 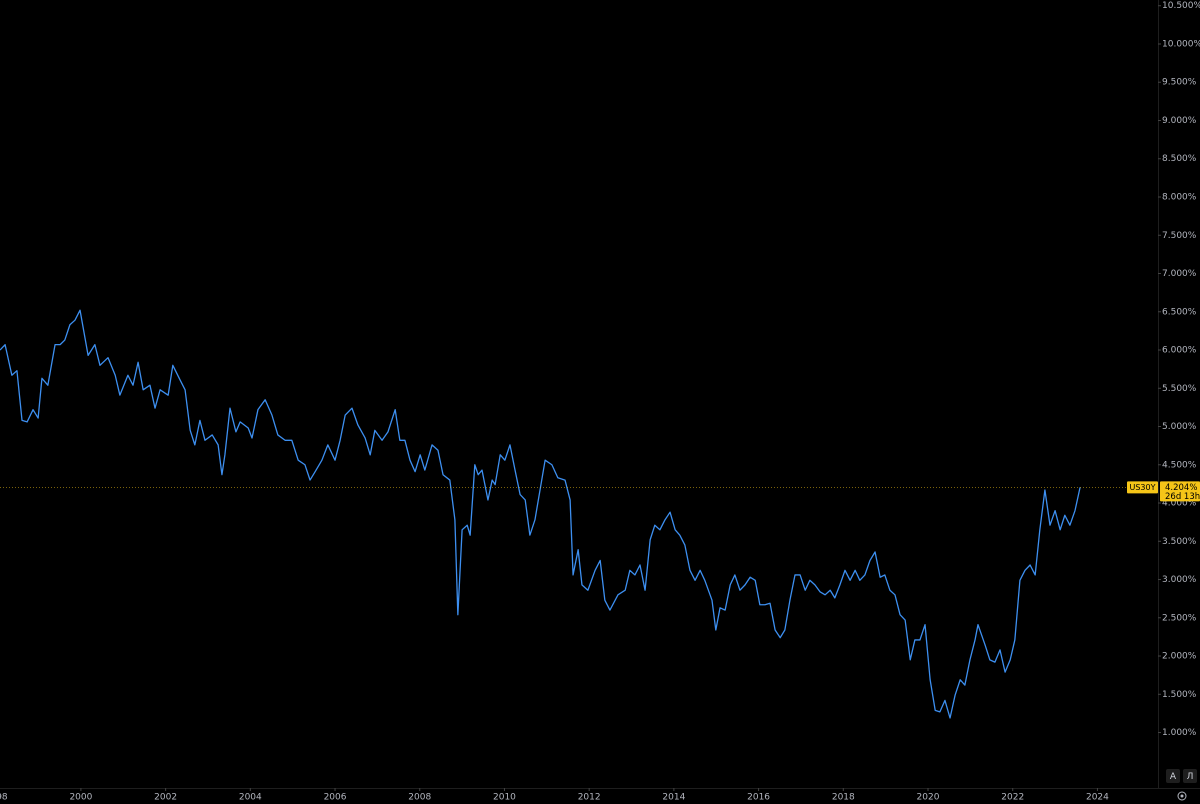 What do you see at coordinates (928, 798) in the screenshot?
I see `x-tick-label: 2020` at bounding box center [928, 798].